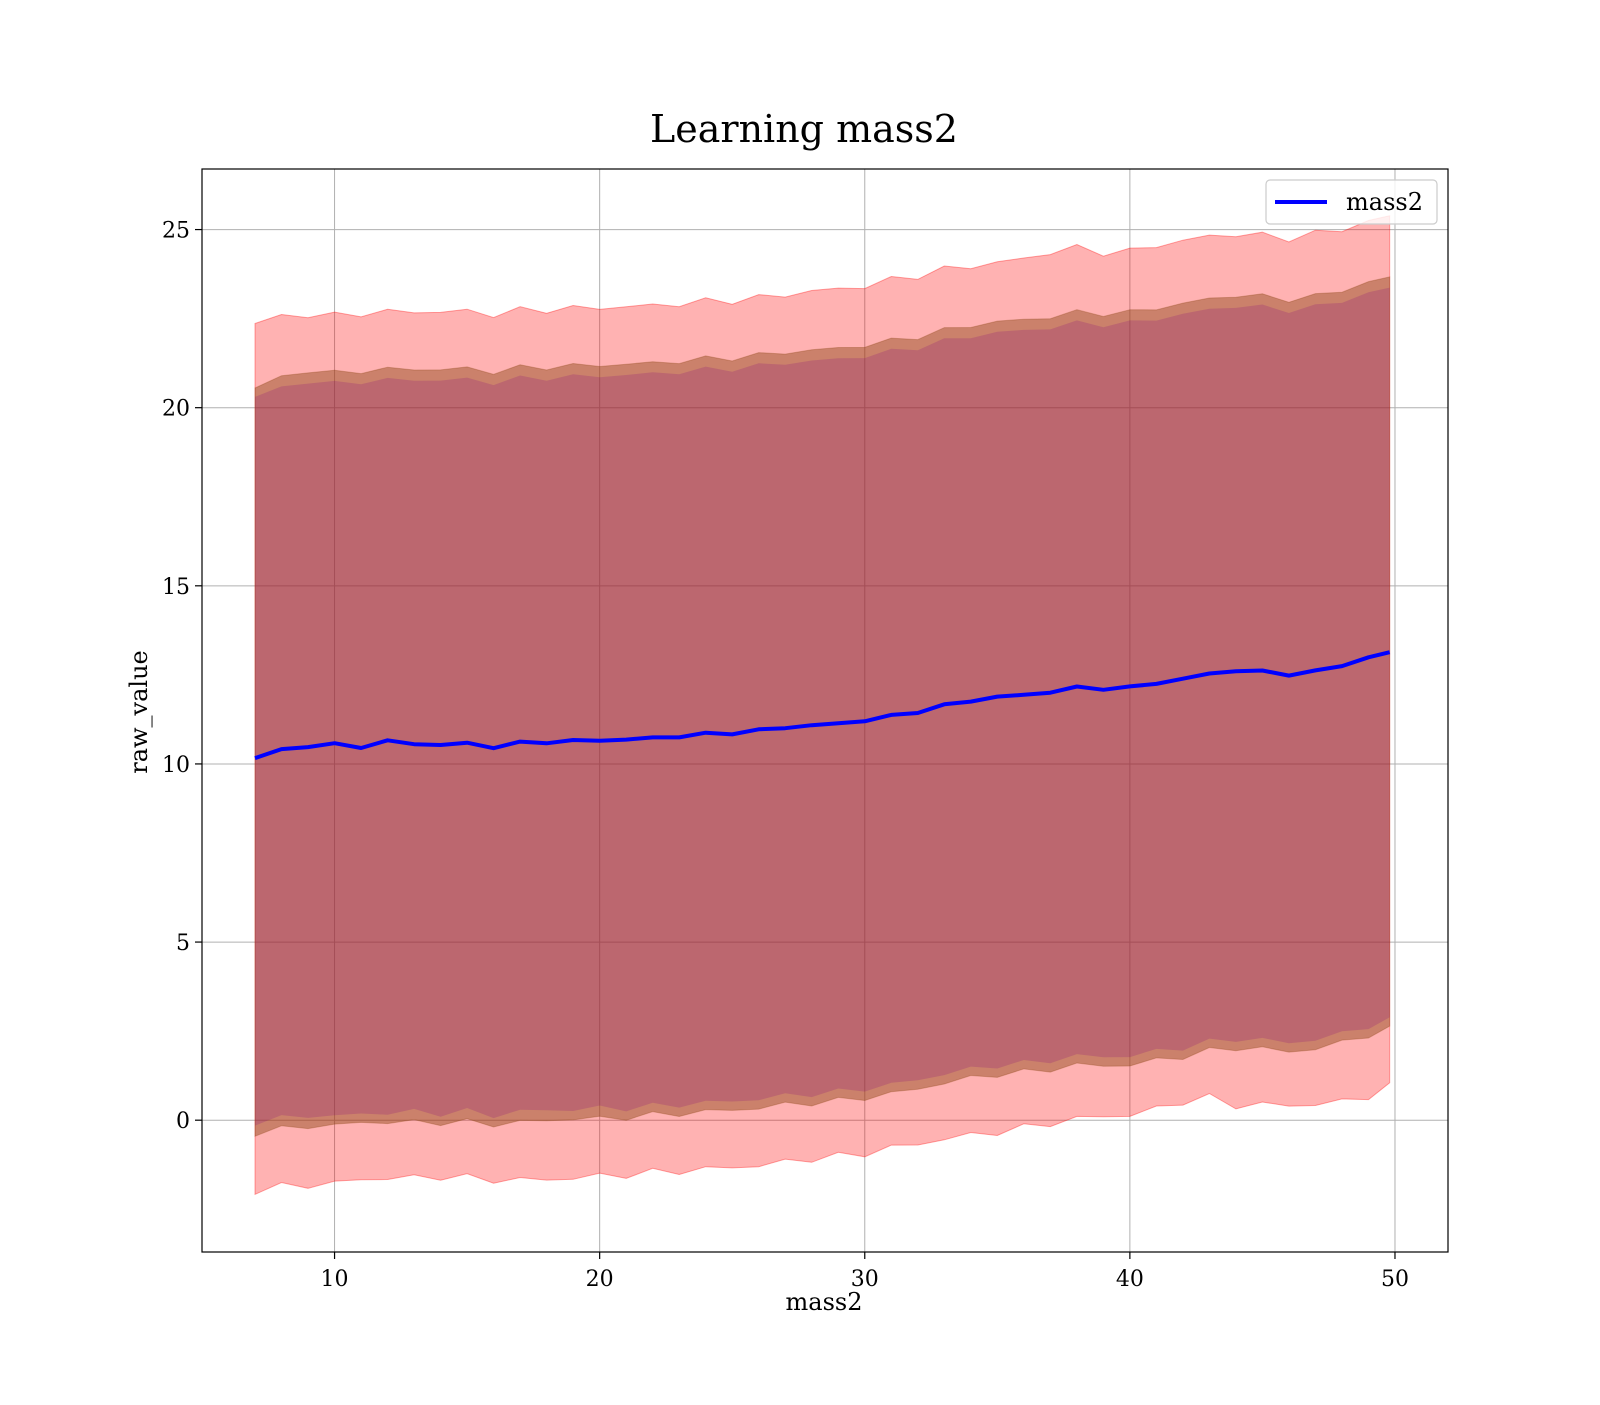  What do you see at coordinates (183, 1121) in the screenshot?
I see `y-tick-label-0: 0` at bounding box center [183, 1121].